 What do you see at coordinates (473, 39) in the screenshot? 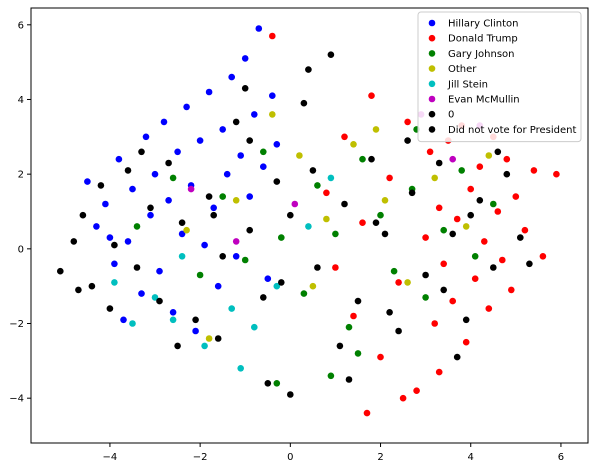
I see `legend-entry: Donald Trump` at bounding box center [473, 39].